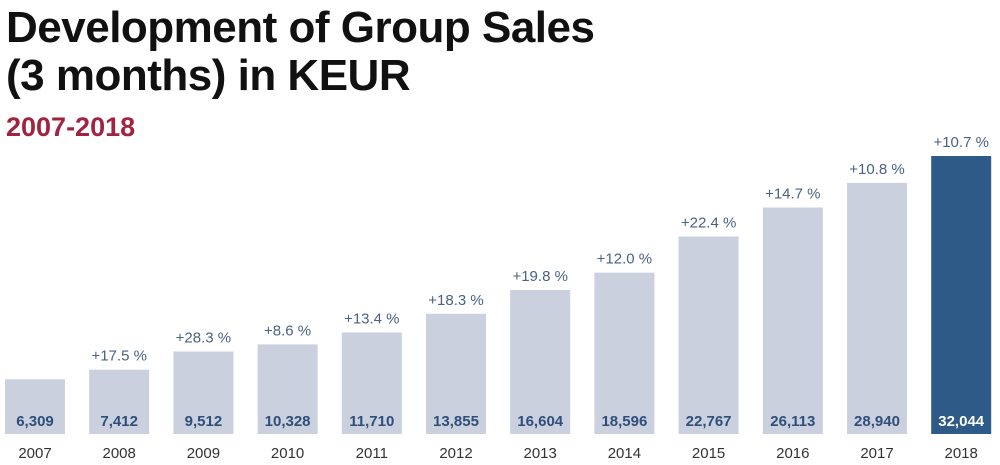  Describe the element at coordinates (35, 406) in the screenshot. I see `bar-2007` at that location.